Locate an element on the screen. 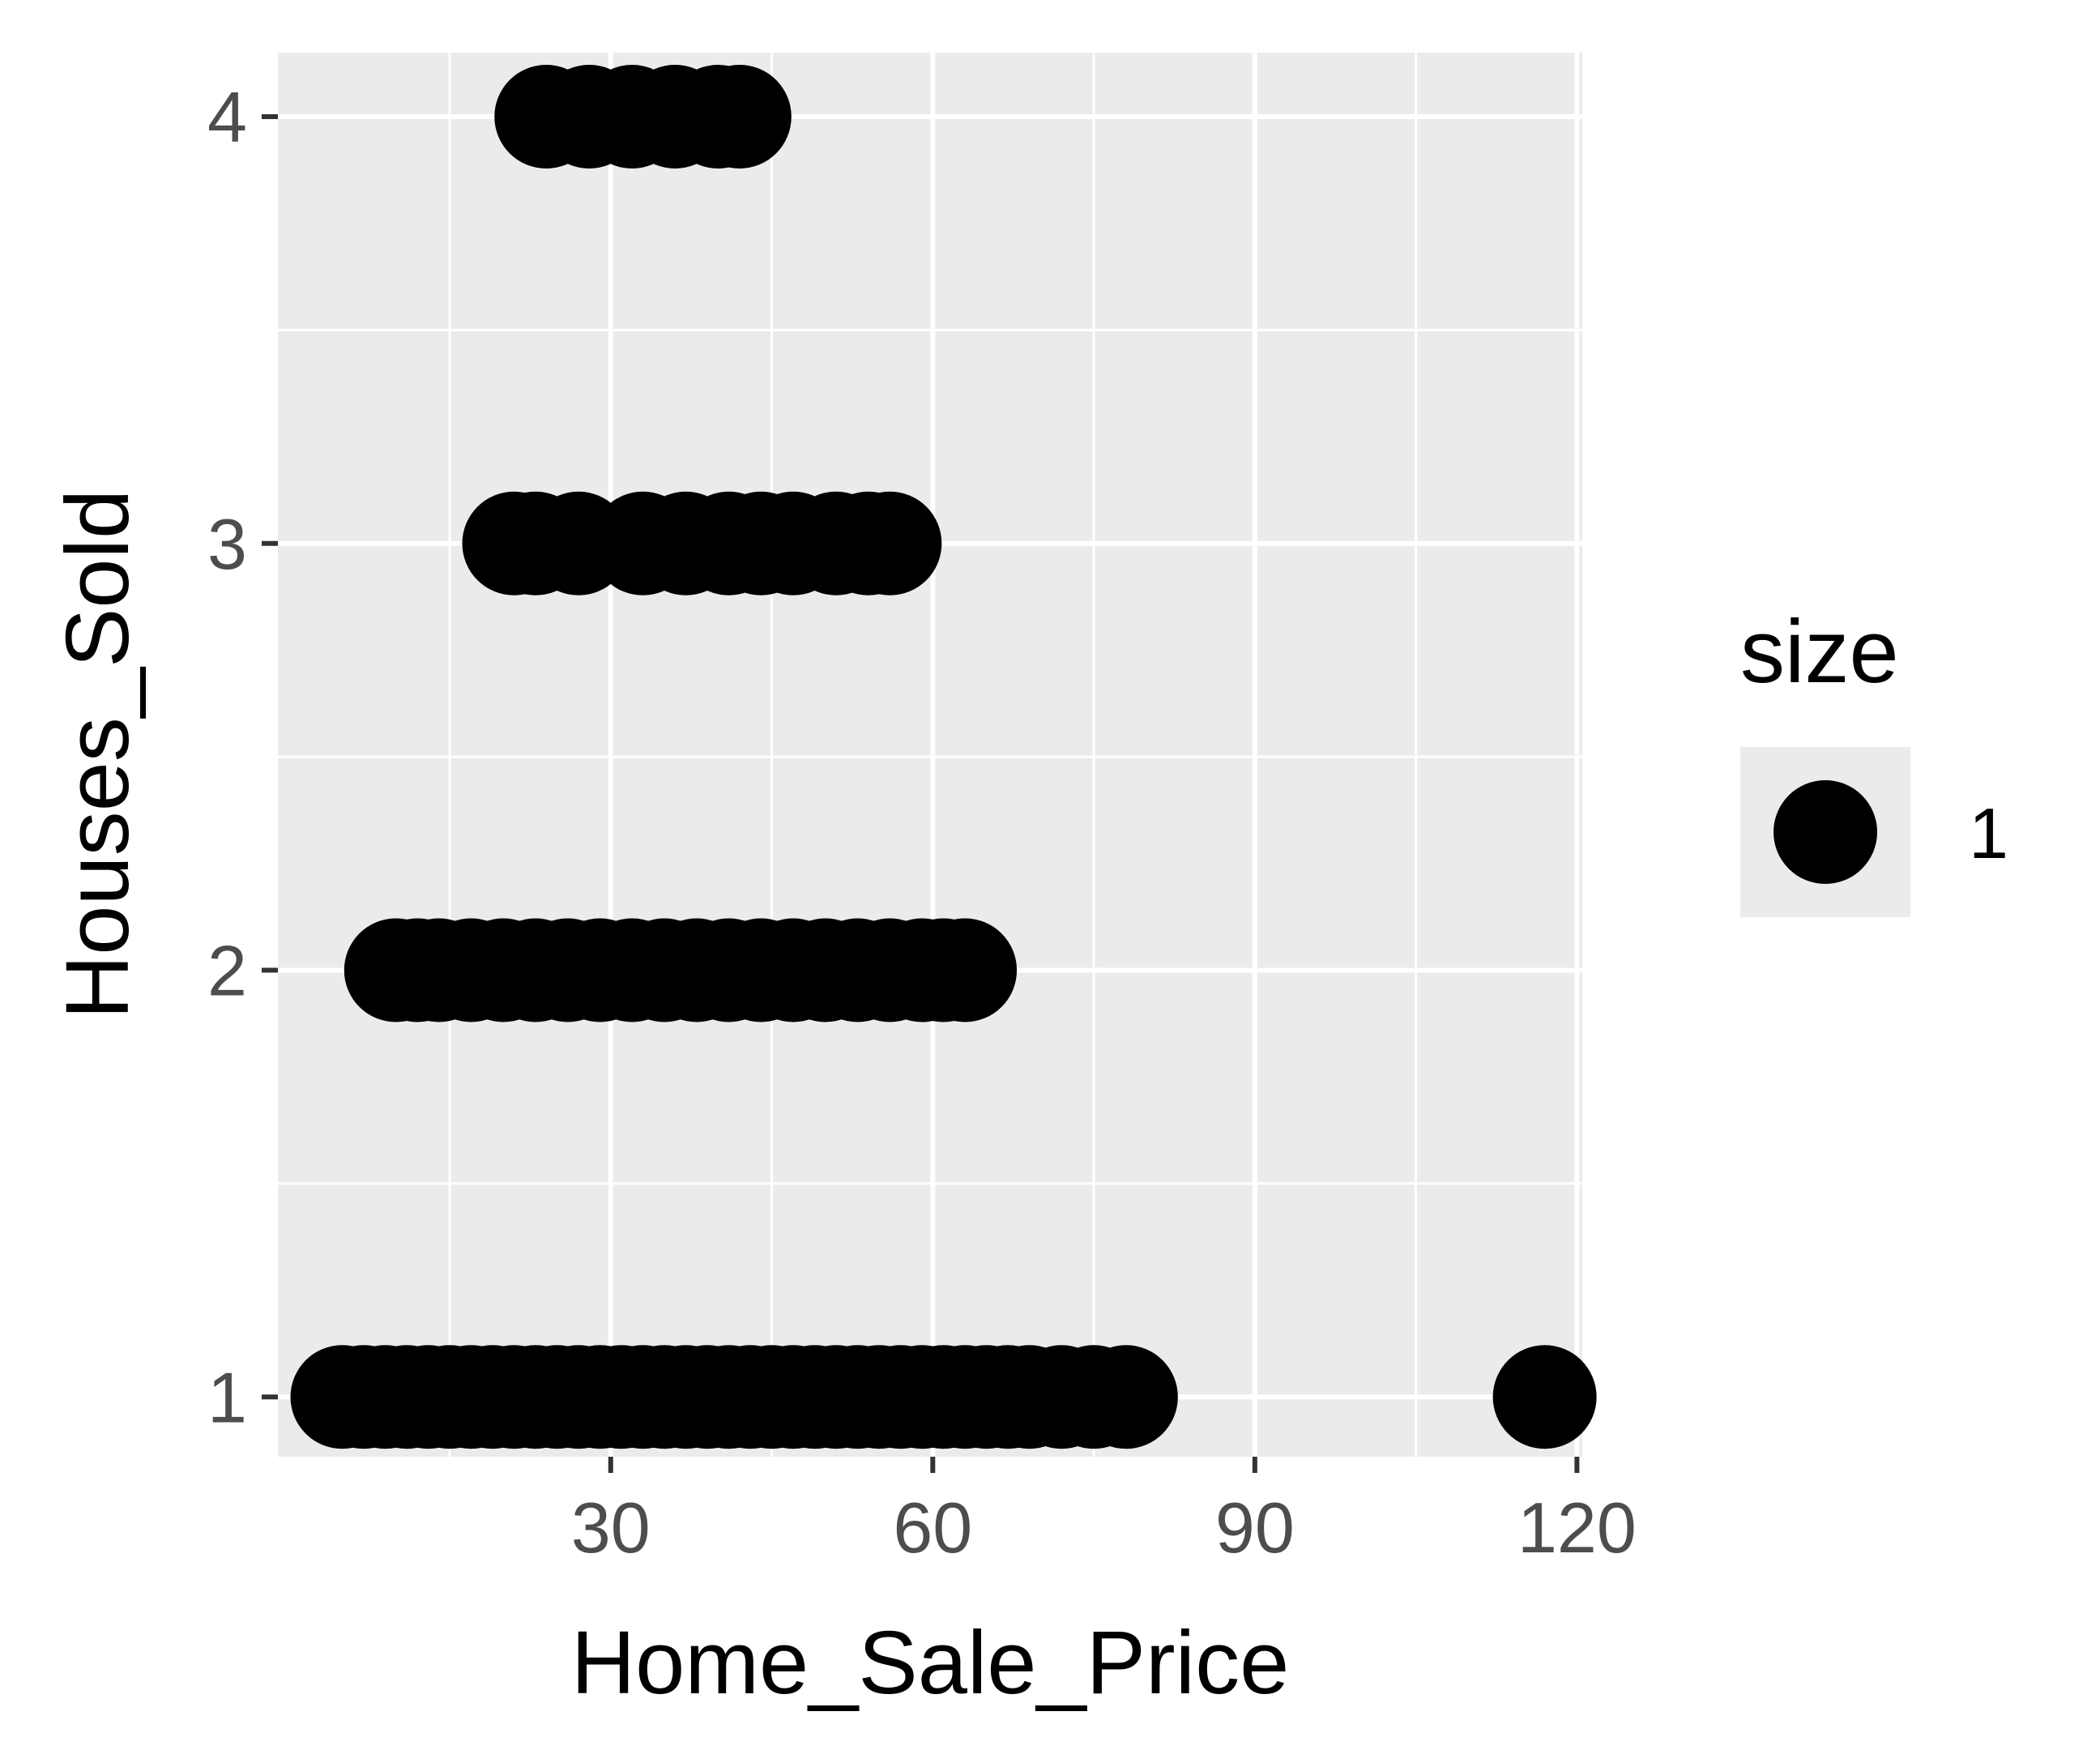  y-tick-label: 3 is located at coordinates (227, 544).